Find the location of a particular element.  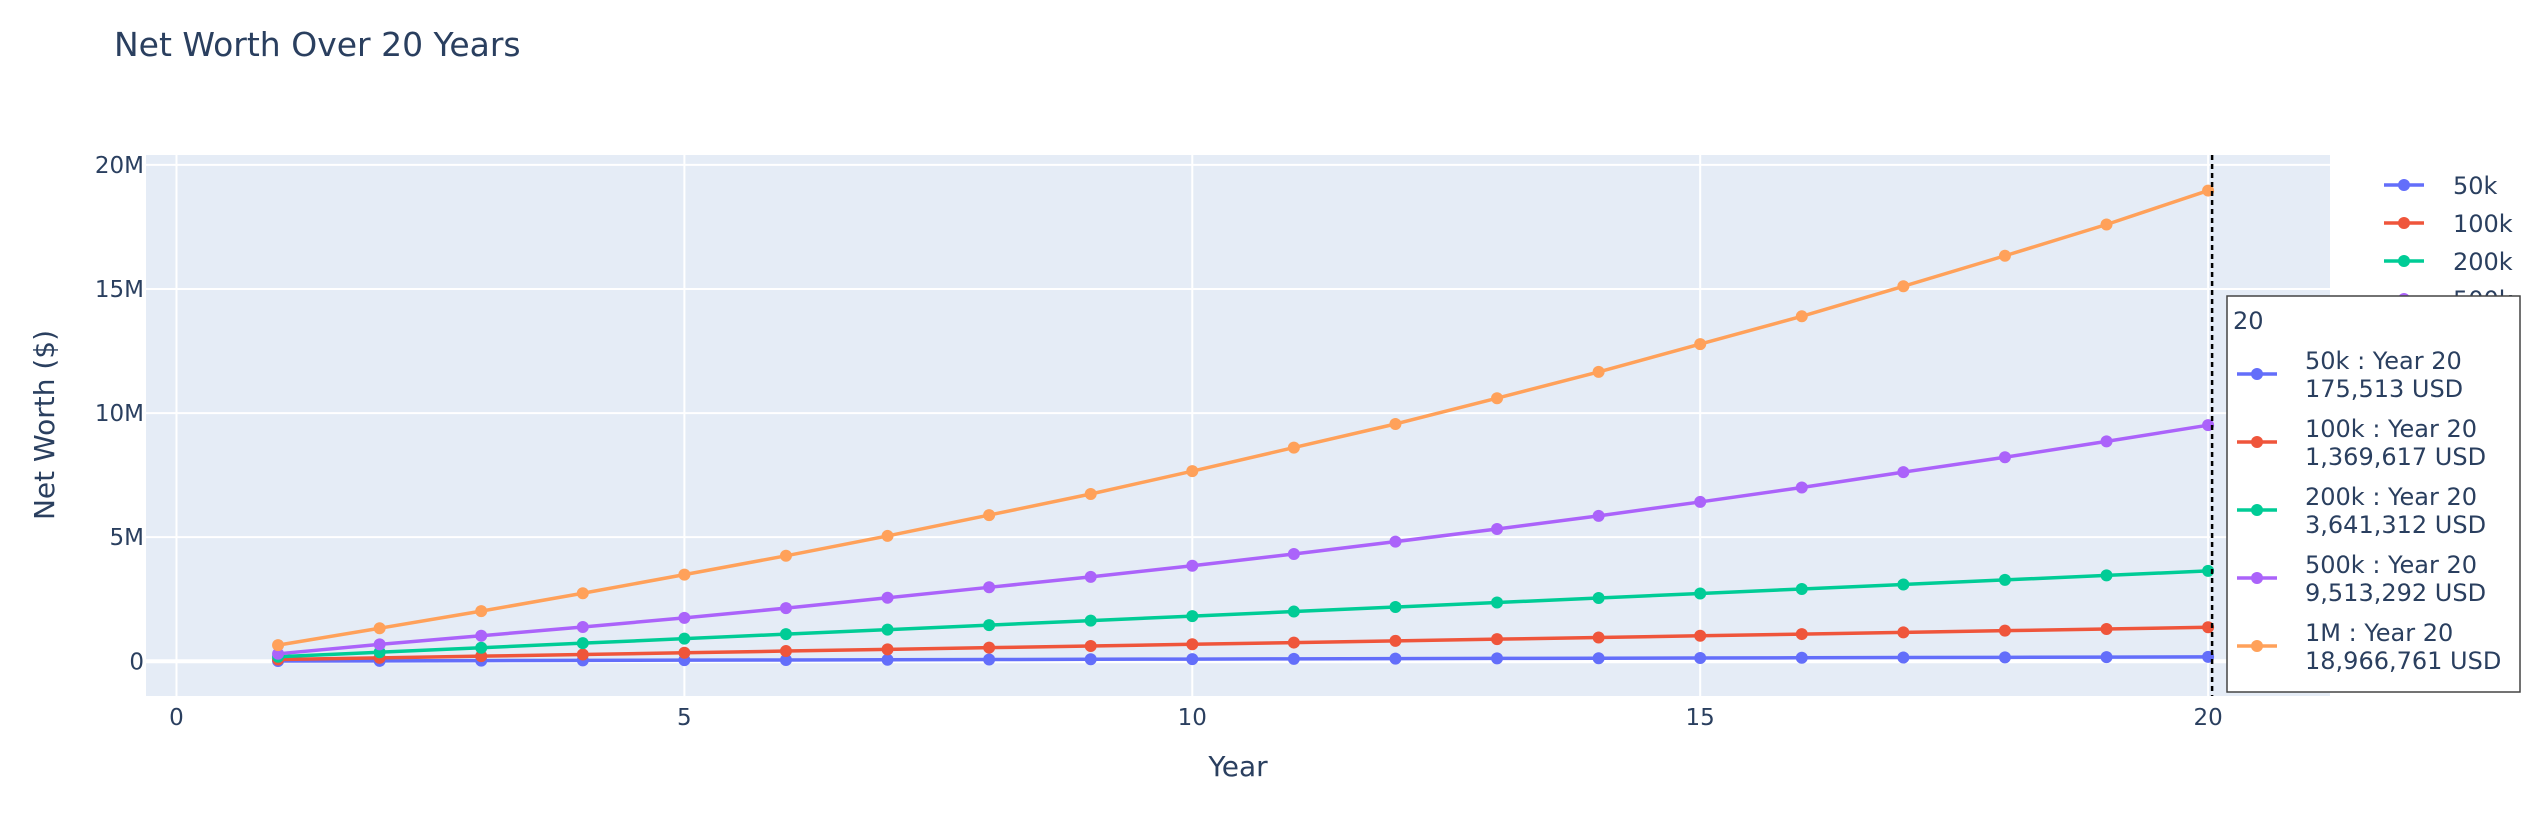

legend-item-100k: 100k is located at coordinates (2448, 224).